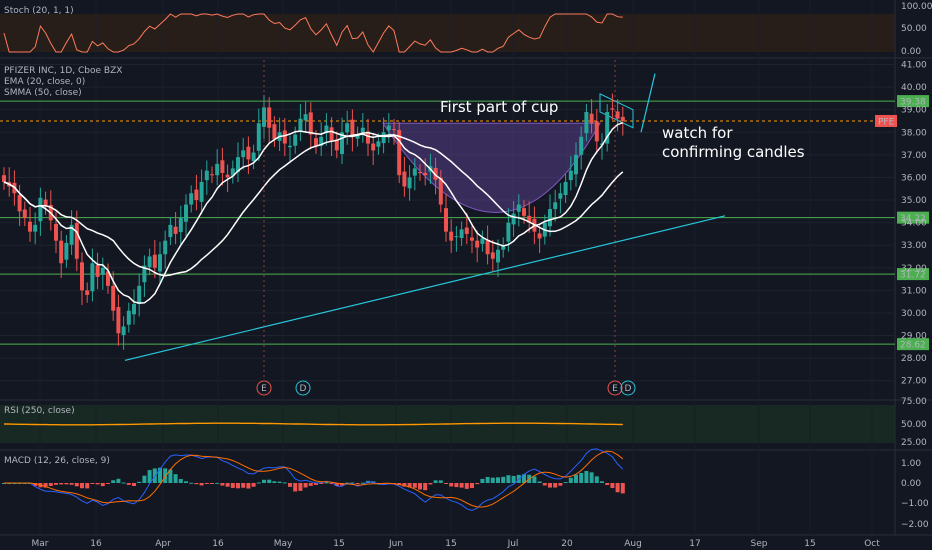 Image resolution: width=932 pixels, height=550 pixels. Describe the element at coordinates (914, 224) in the screenshot. I see `price-tick-label: 34.00` at that location.